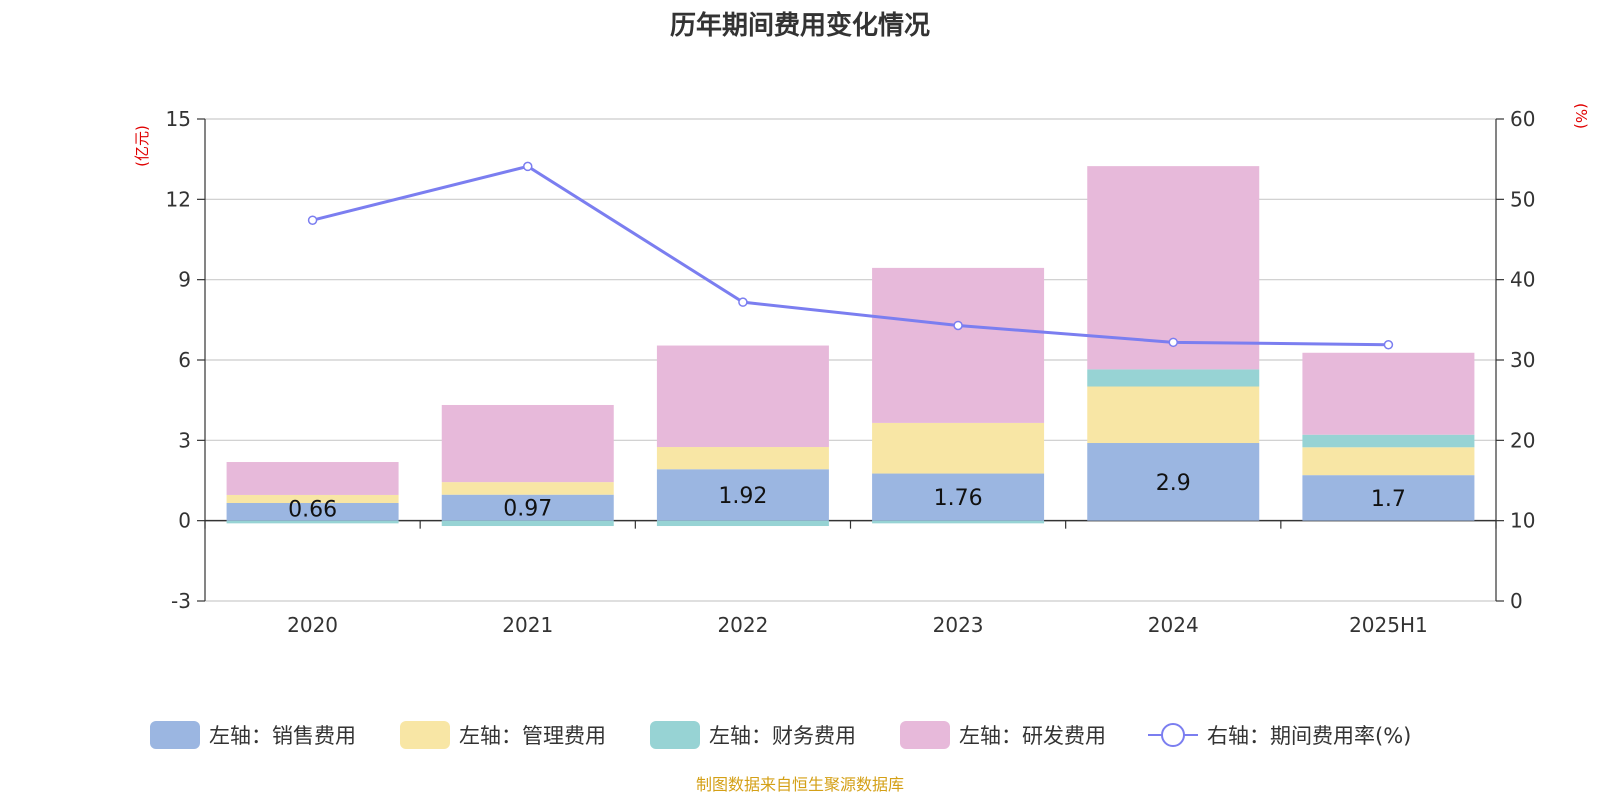 The width and height of the screenshot is (1600, 800). What do you see at coordinates (1032, 736) in the screenshot?
I see `legend-label: 左轴：研发费用` at bounding box center [1032, 736].